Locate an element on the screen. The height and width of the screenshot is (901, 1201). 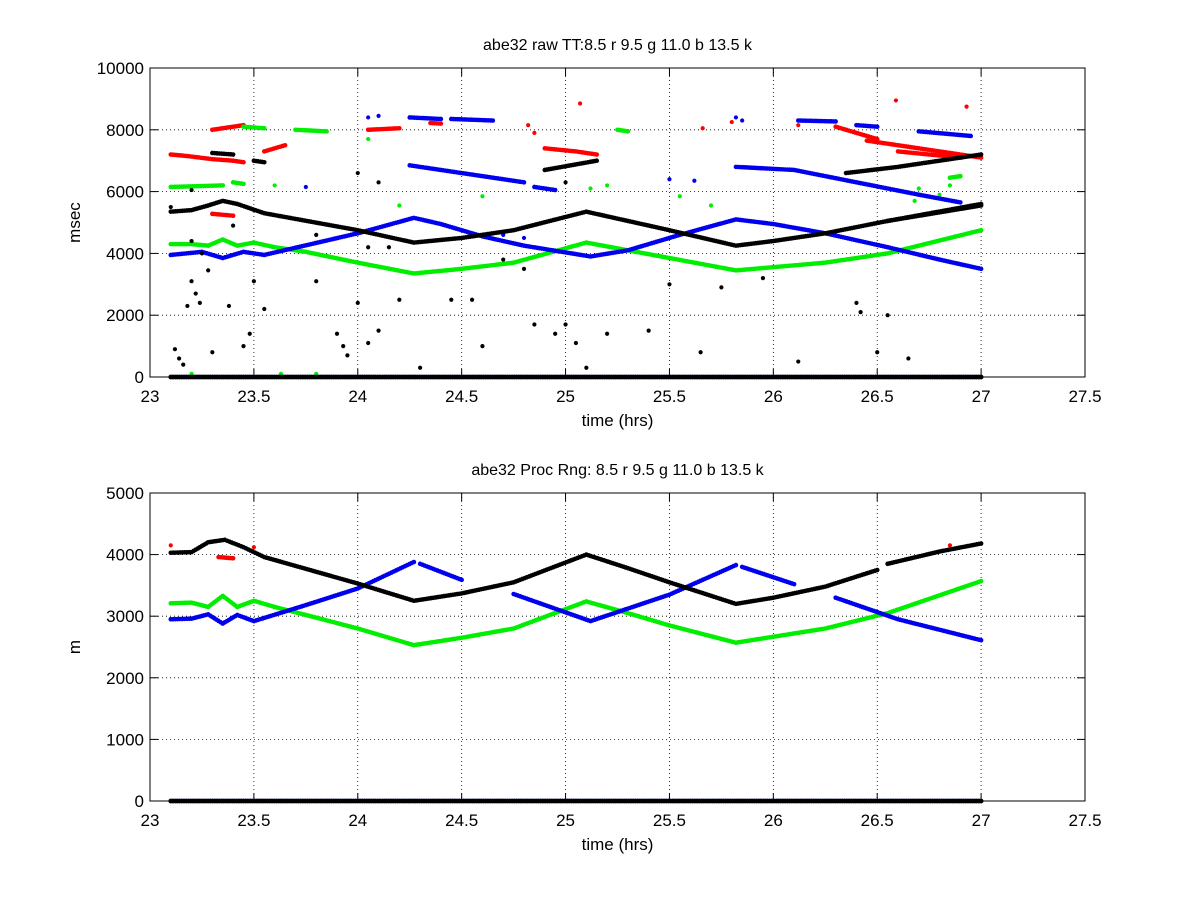
raw-tt-y-tick-label: 0 is located at coordinates (139, 377).